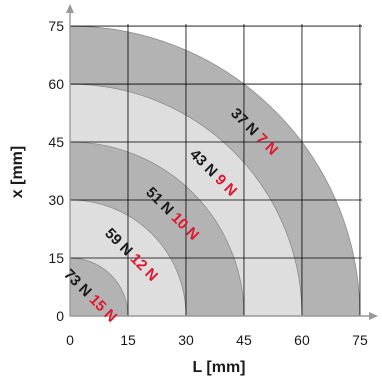  Describe the element at coordinates (302, 340) in the screenshot. I see `x-tick-label: 60` at that location.